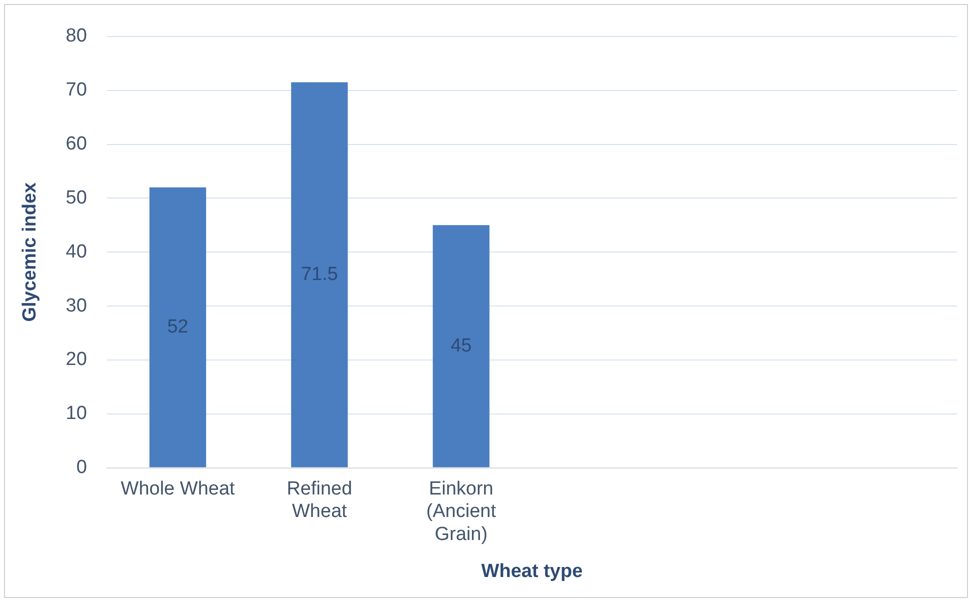 The image size is (972, 600). Describe the element at coordinates (76, 36) in the screenshot. I see `y-tick-label: 80` at that location.